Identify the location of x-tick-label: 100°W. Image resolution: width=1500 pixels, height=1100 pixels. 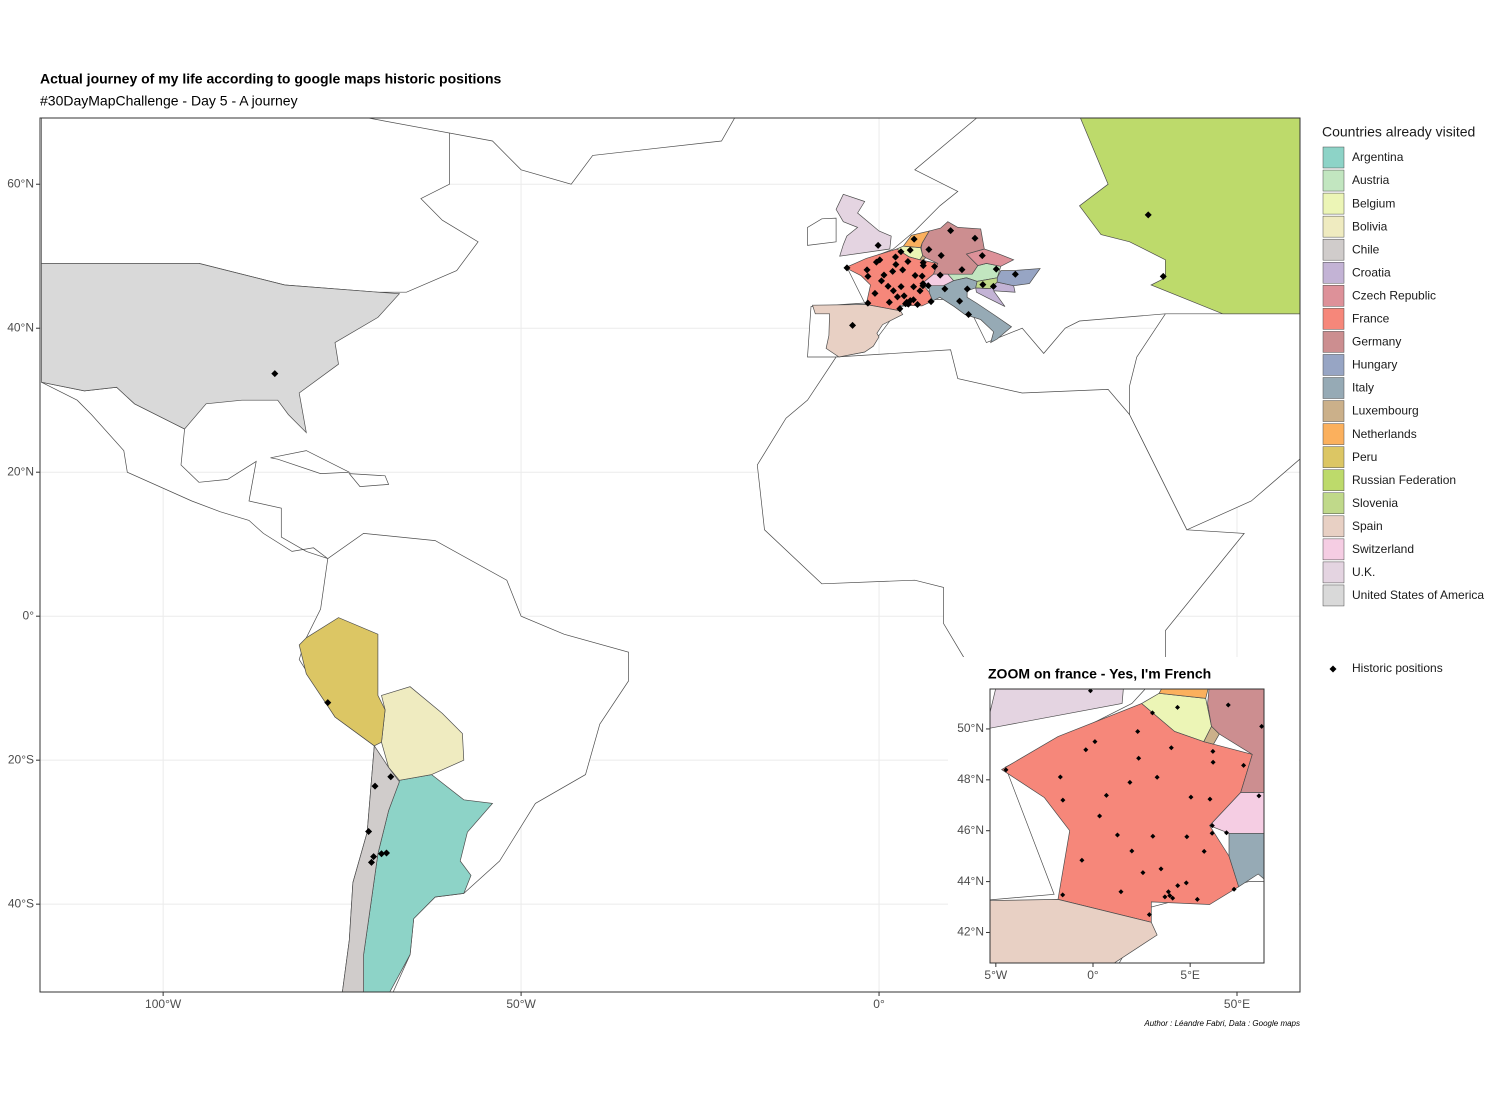
(163, 1004).